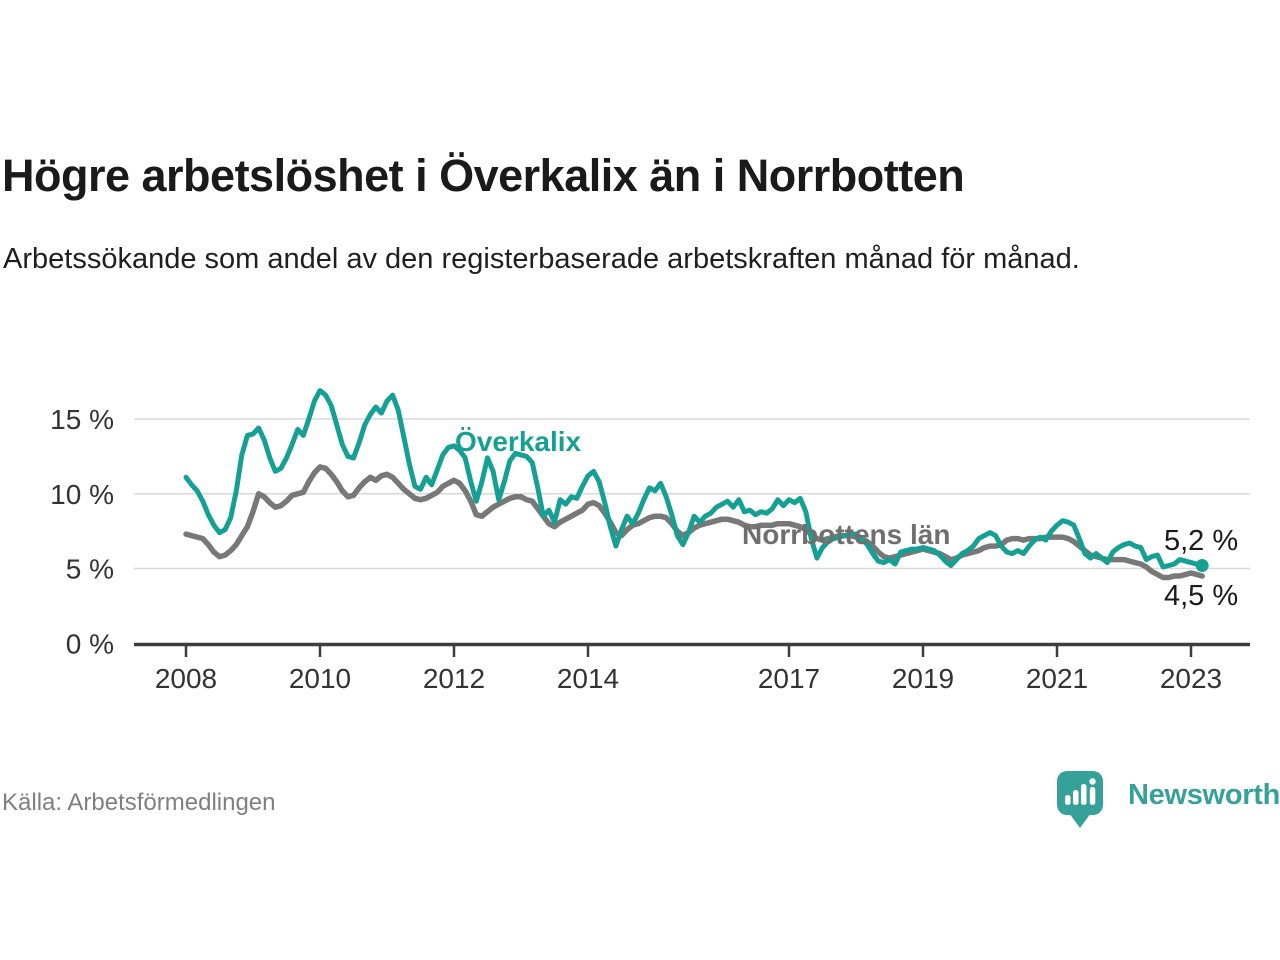 The height and width of the screenshot is (960, 1280). Describe the element at coordinates (1202, 566) in the screenshot. I see `series-end-dot-overkalix` at that location.